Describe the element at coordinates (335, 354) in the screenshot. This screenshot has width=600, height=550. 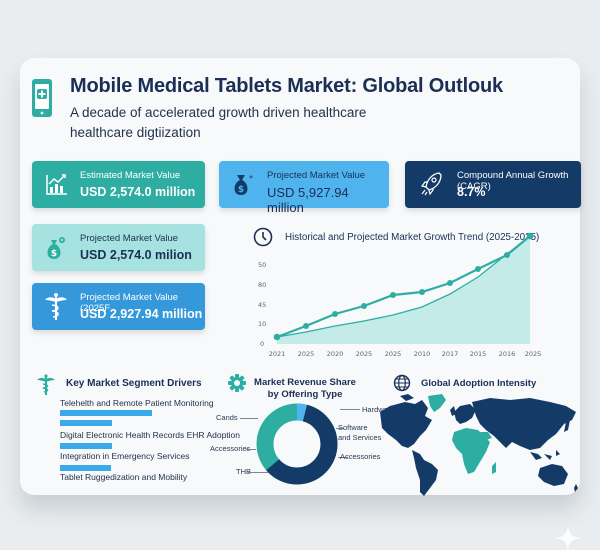
I see `svg-text: 2020` at that location.